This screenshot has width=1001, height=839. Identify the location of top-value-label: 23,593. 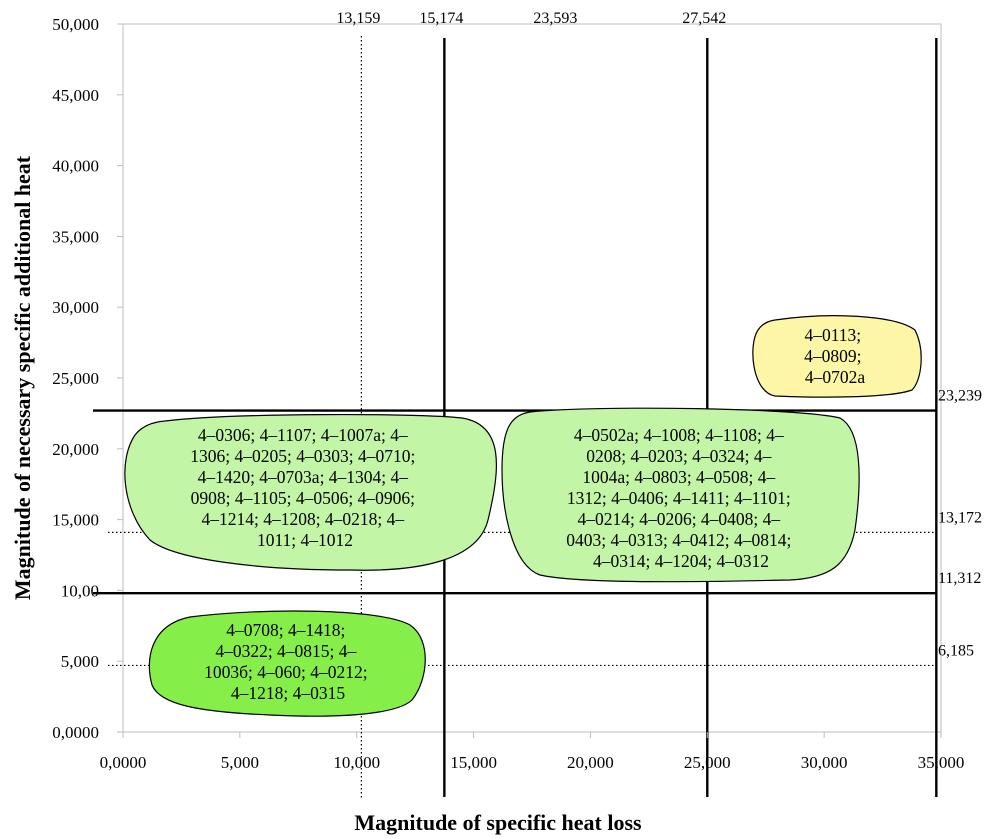
(555, 18).